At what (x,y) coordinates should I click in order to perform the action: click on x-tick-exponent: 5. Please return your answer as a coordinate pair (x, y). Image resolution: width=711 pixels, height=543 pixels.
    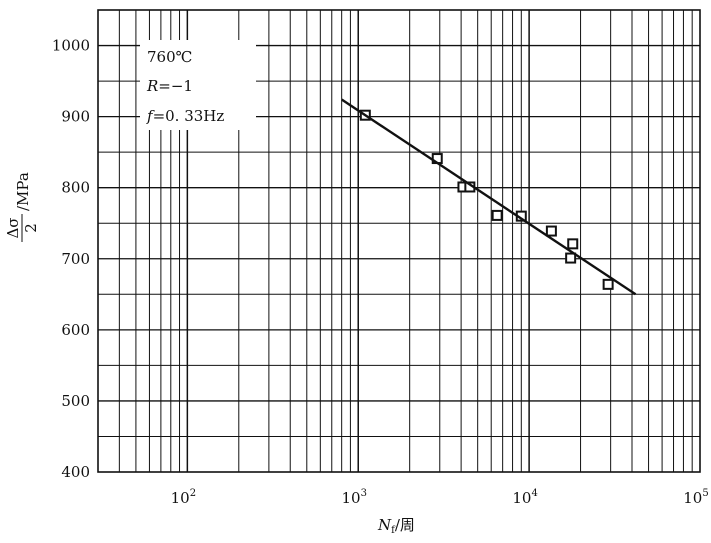
    Looking at the image, I should click on (705, 493).